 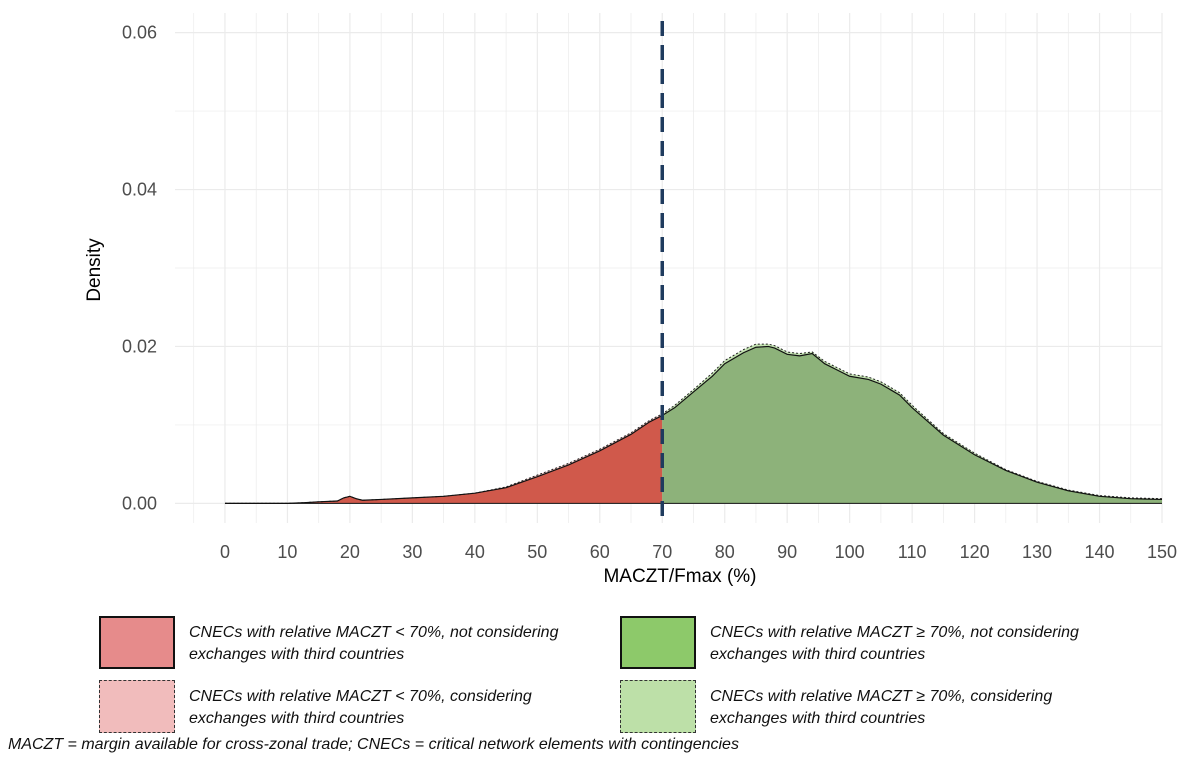 What do you see at coordinates (912, 552) in the screenshot?
I see `x-tick-label: 110` at bounding box center [912, 552].